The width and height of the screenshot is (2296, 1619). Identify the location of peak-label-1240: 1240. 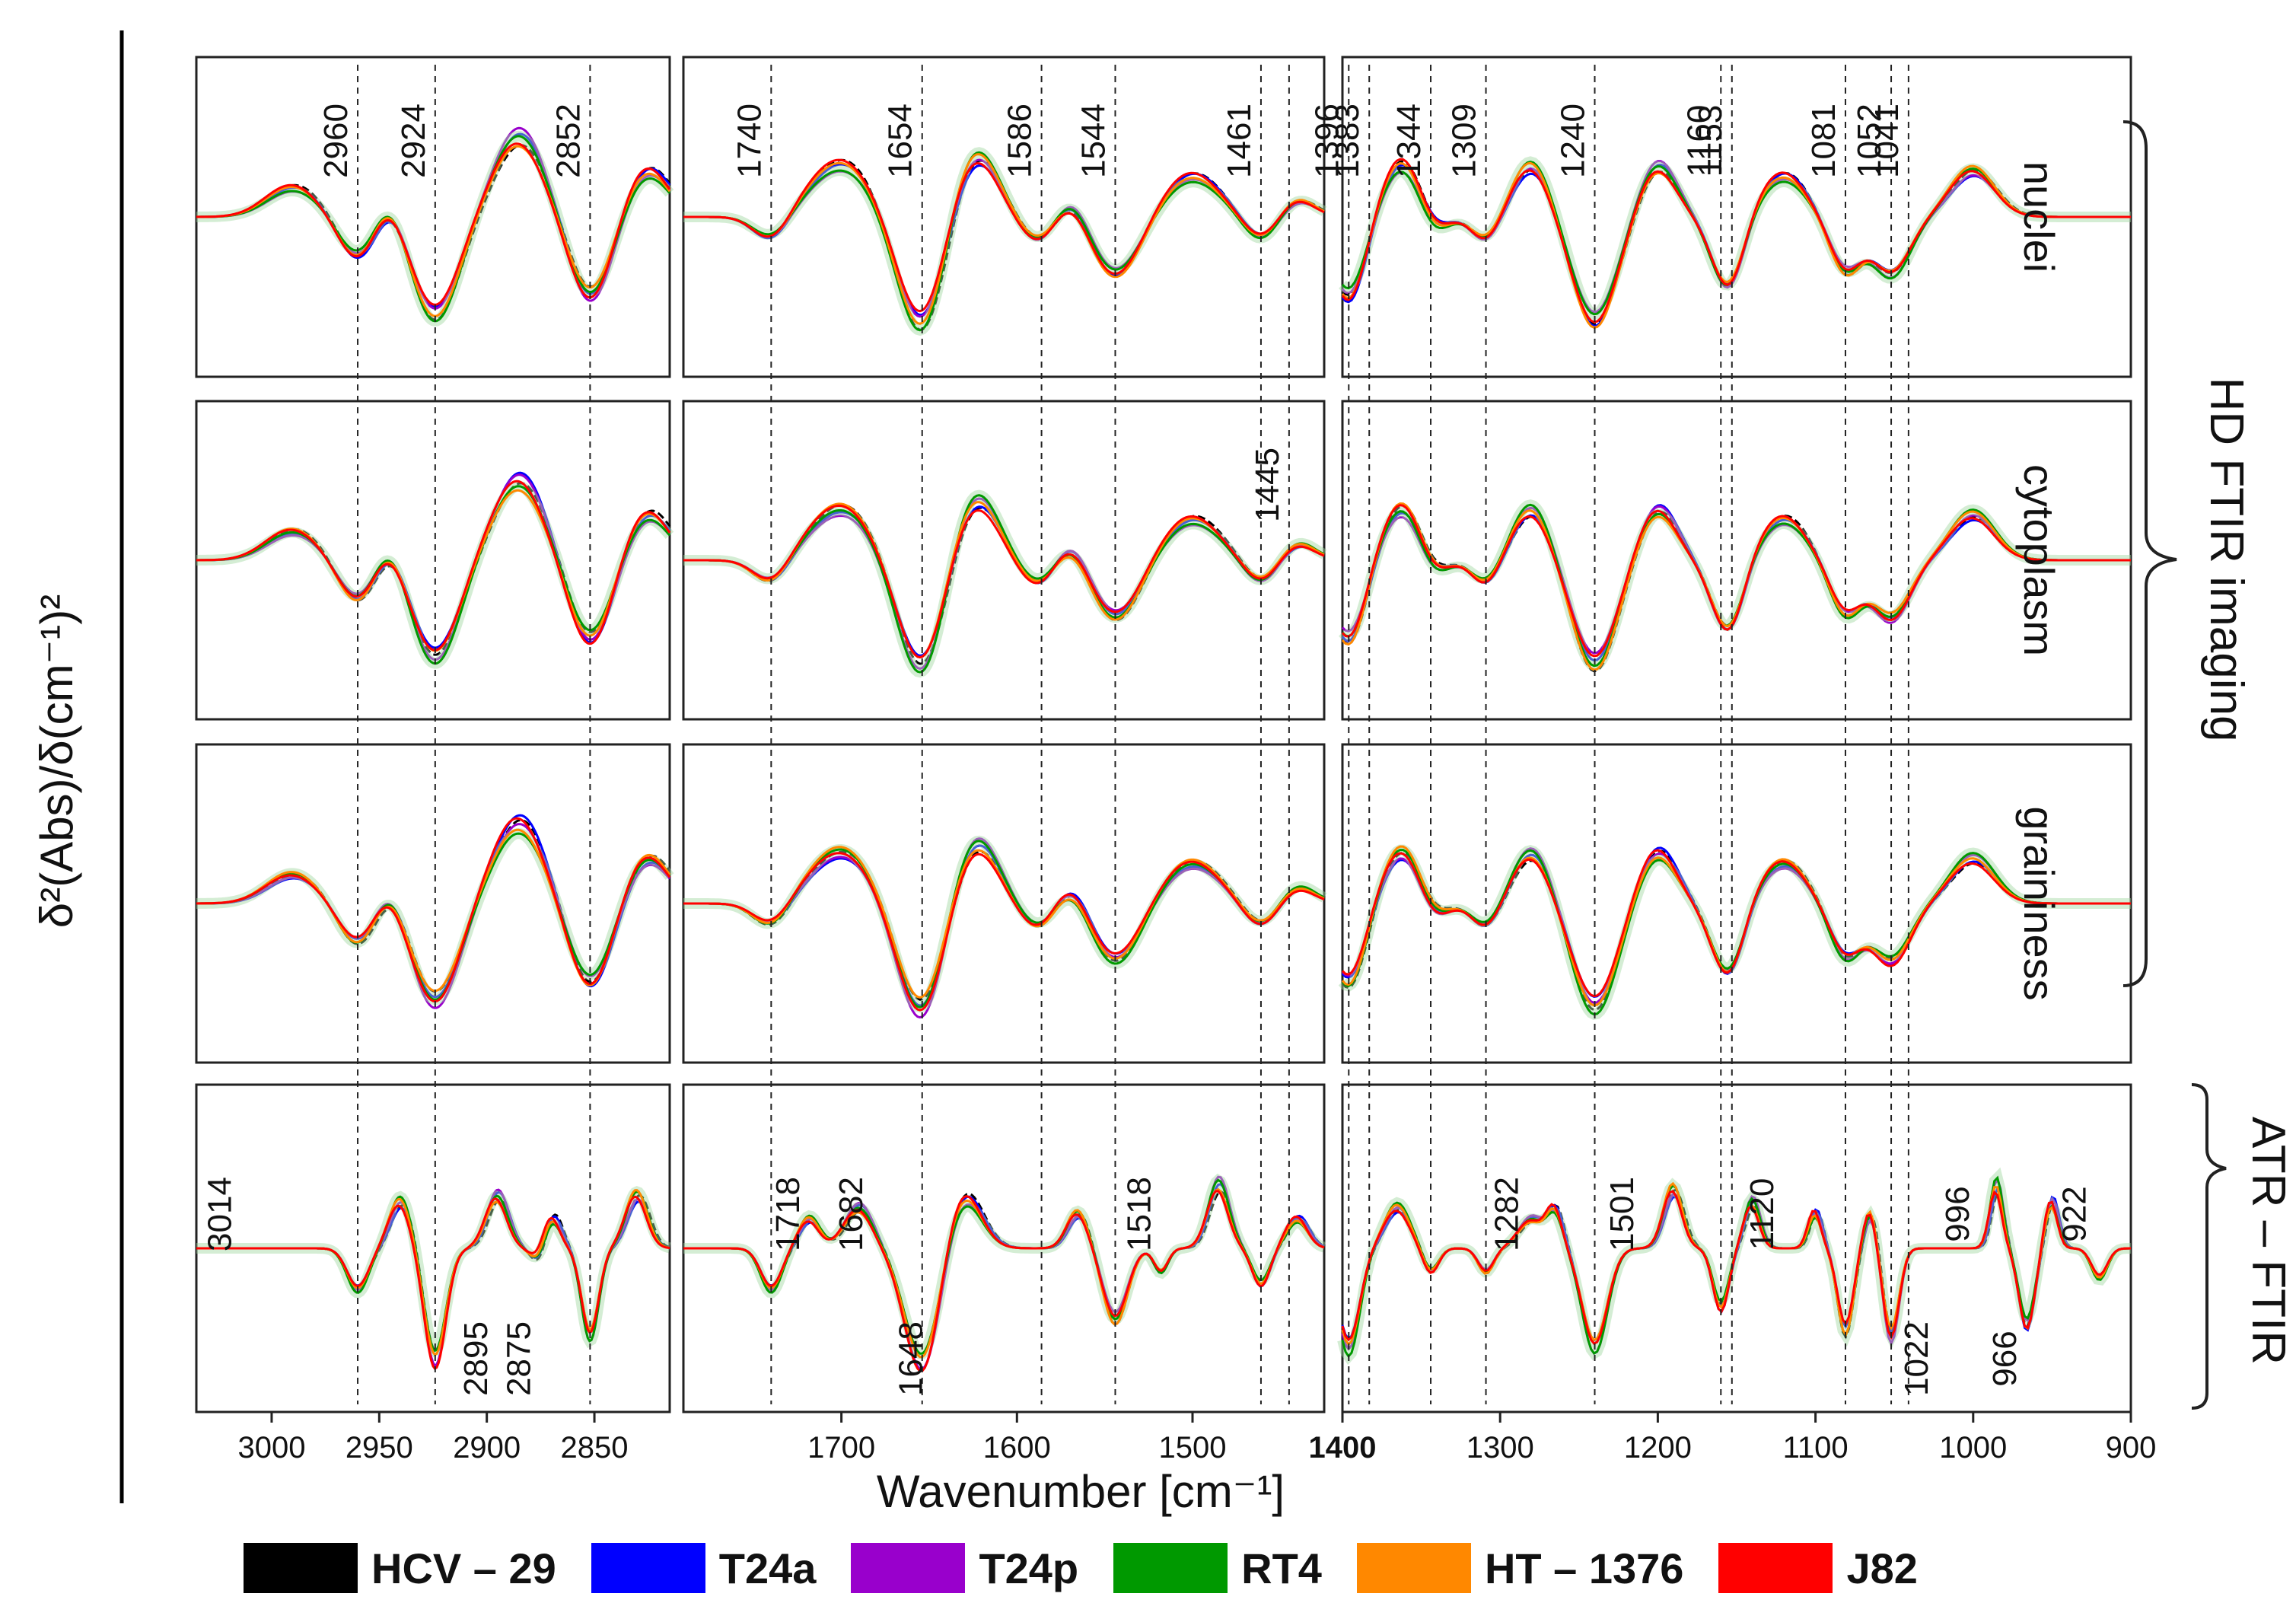
(1573, 141).